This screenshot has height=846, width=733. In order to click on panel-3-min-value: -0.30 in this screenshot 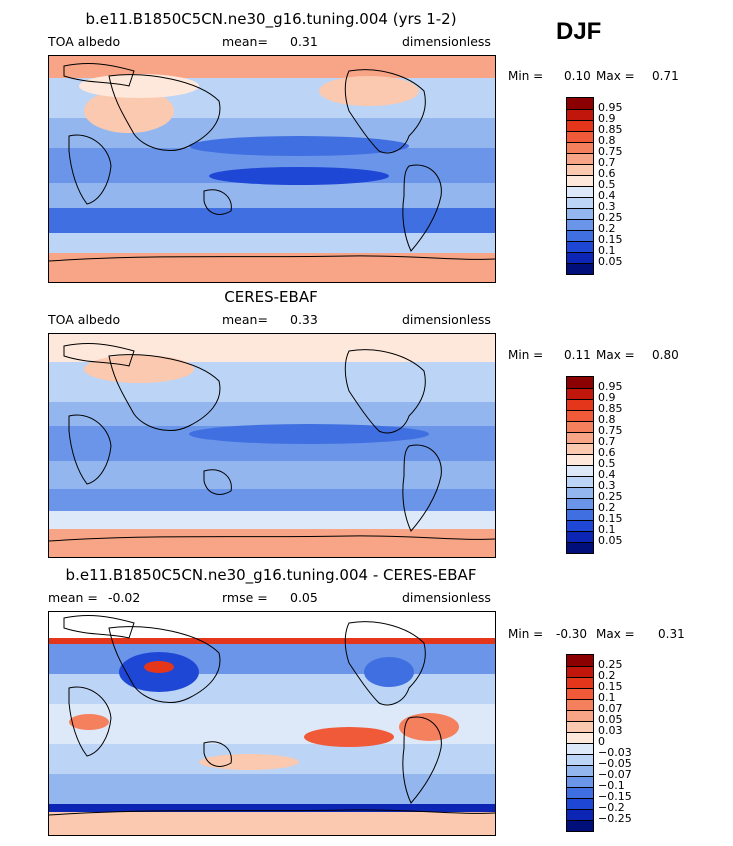, I will do `click(572, 634)`.